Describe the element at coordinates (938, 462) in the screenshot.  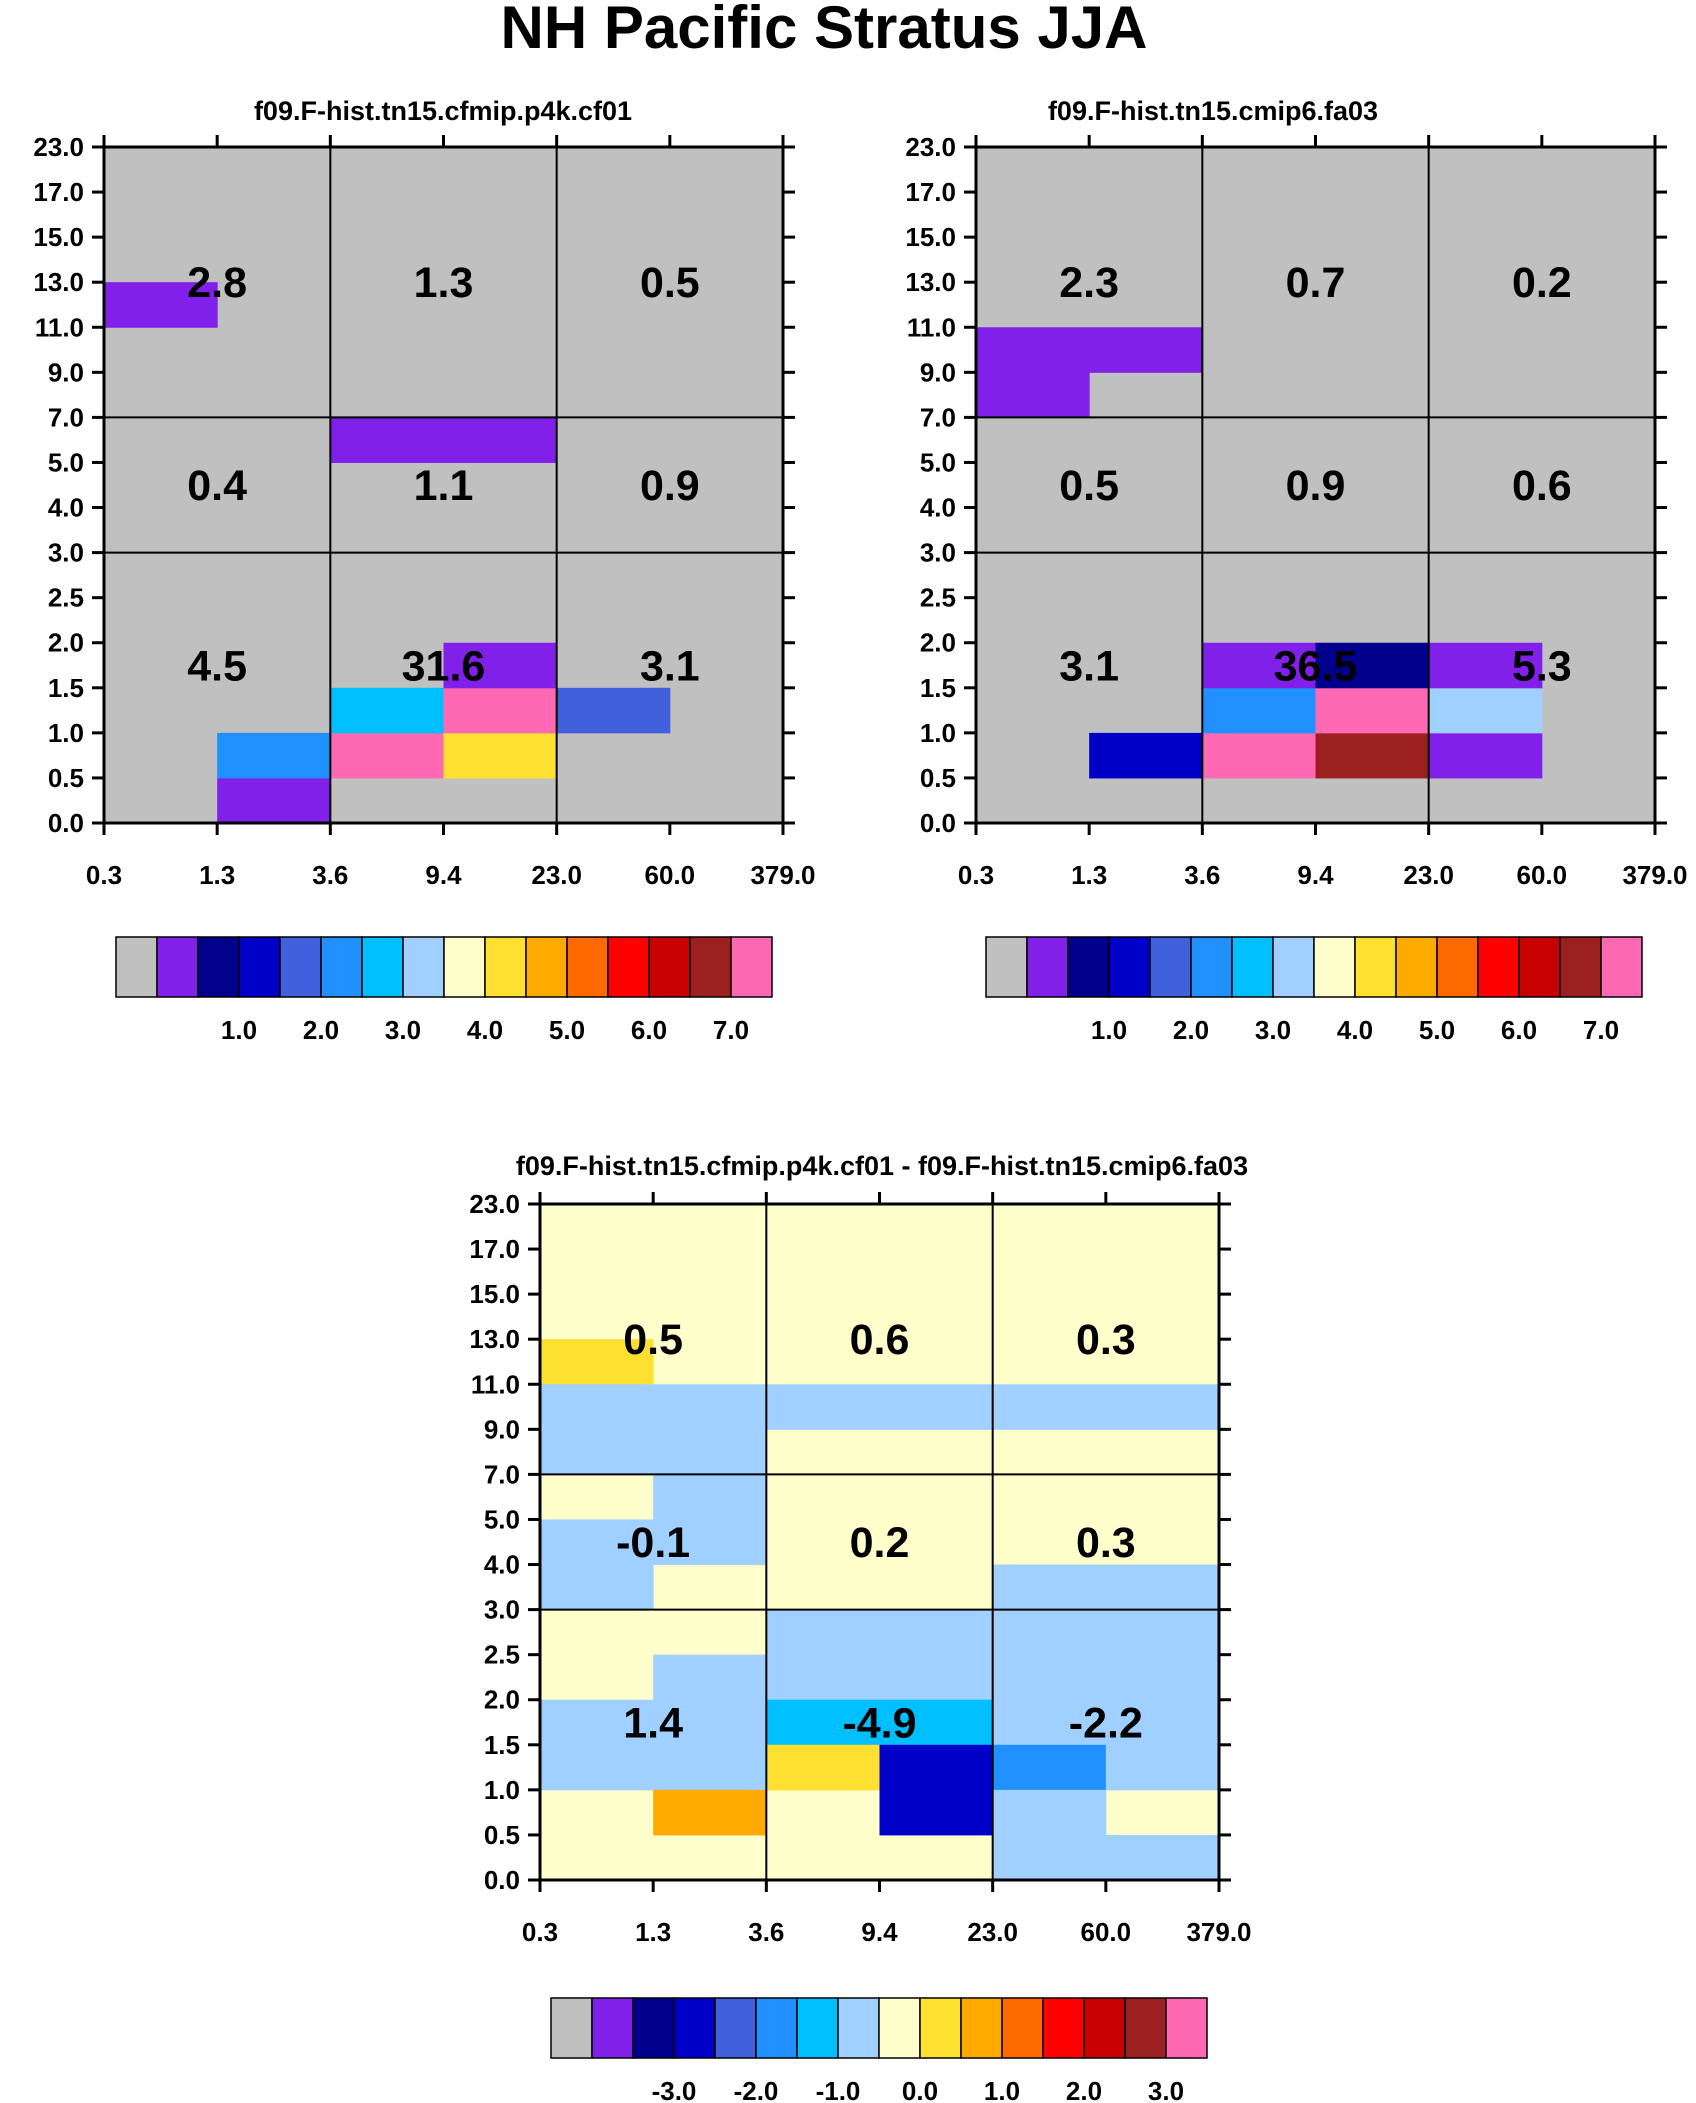
I see `y-tick-label: 5.0` at that location.